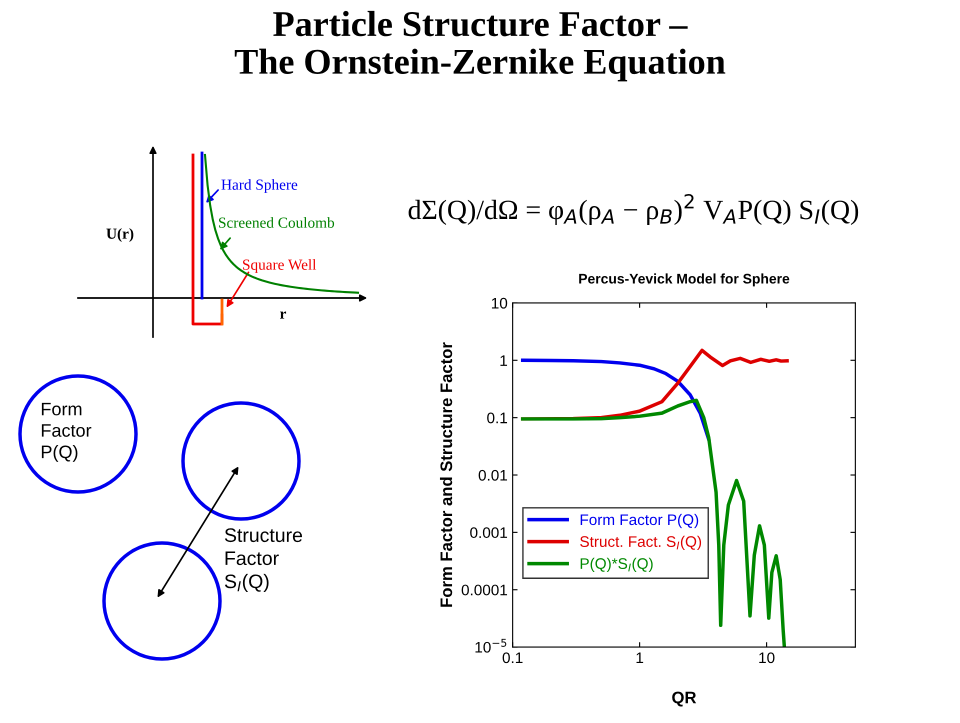  I want to click on legend-label: P(Q)*S$_{I}$(Q), so click(616, 565).